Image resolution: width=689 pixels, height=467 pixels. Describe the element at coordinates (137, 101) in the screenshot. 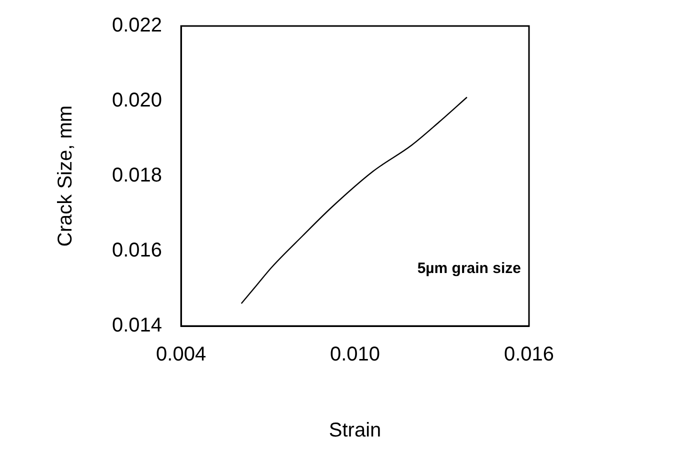

I see `y-tick-label: 0.020` at that location.